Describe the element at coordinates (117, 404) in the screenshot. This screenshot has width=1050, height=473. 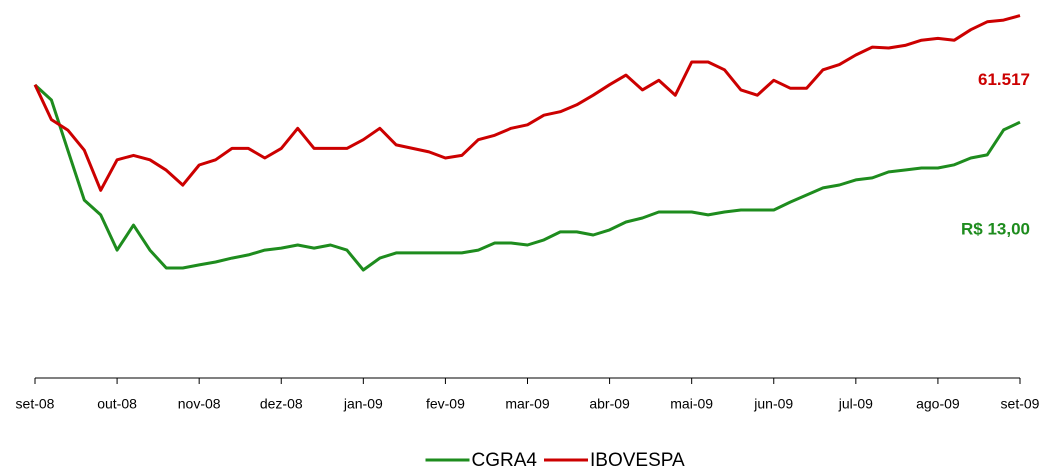
I see `x-tick-label: out-08` at that location.